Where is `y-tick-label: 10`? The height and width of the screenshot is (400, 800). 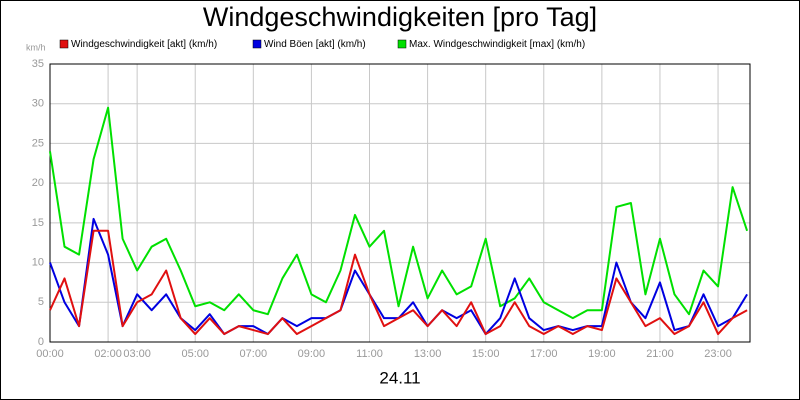
y-tick-label: 10 is located at coordinates (38, 262).